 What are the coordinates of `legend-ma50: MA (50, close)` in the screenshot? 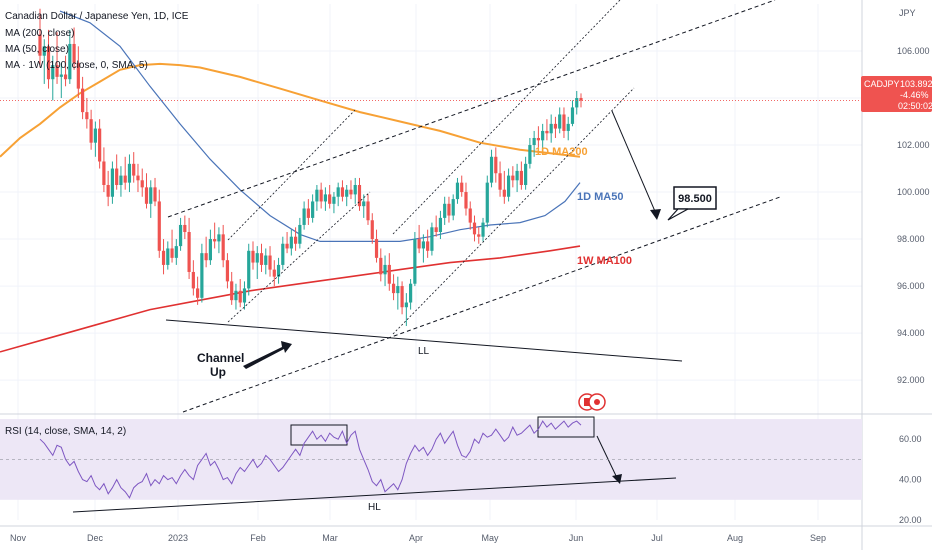 It's located at (37, 49).